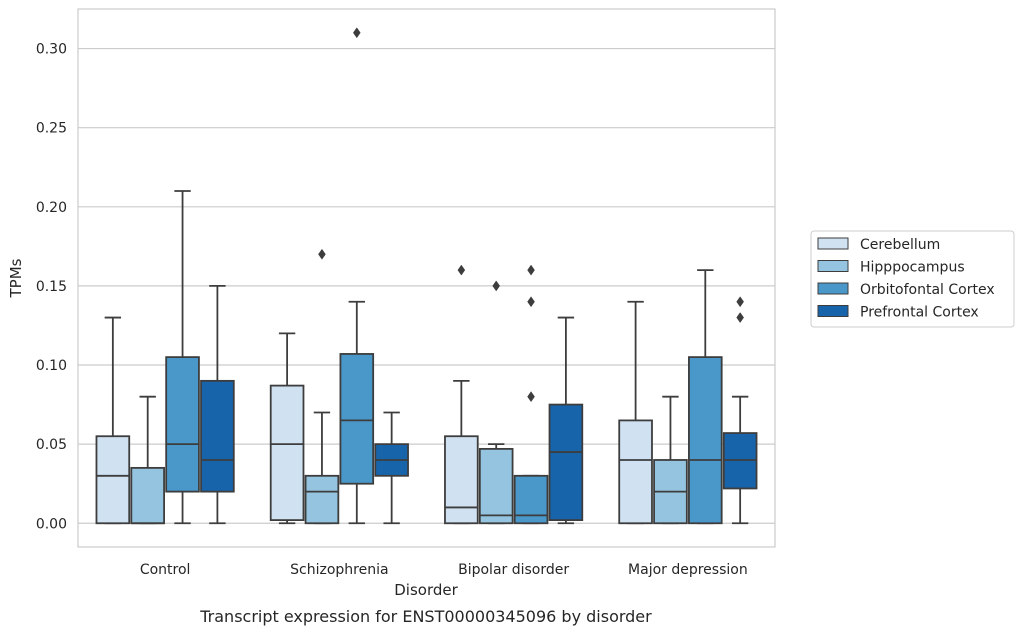  I want to click on legend-frame, so click(912, 279).